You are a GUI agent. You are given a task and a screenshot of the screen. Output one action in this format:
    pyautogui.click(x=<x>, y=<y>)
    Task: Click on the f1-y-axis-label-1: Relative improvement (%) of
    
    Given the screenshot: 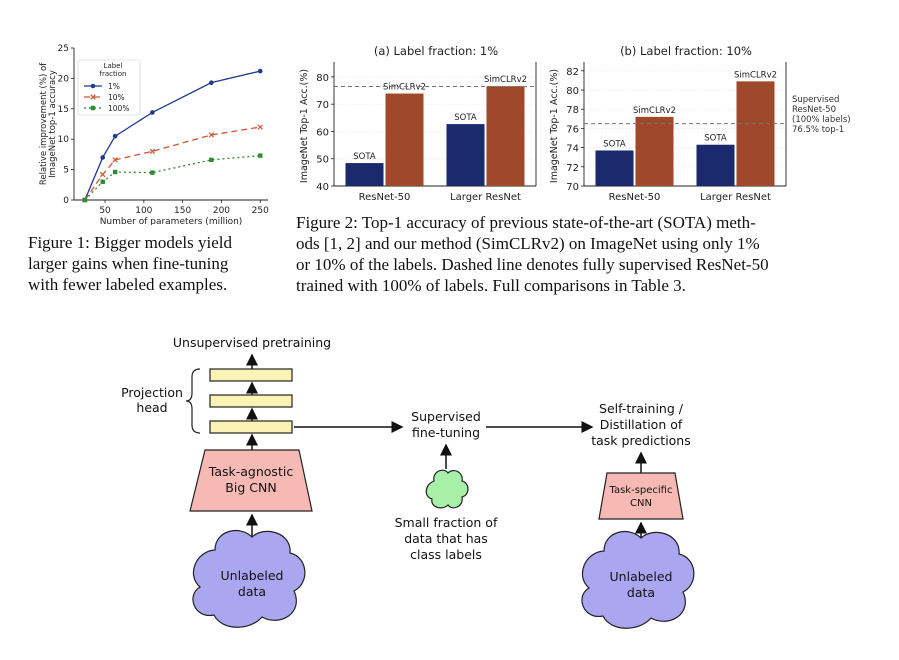 What is the action you would take?
    pyautogui.click(x=44, y=123)
    